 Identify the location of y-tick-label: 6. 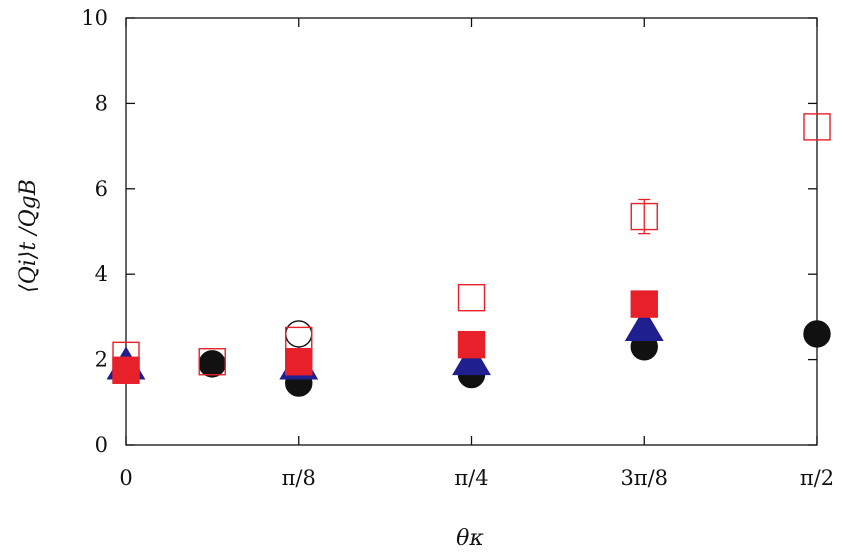
(101, 189).